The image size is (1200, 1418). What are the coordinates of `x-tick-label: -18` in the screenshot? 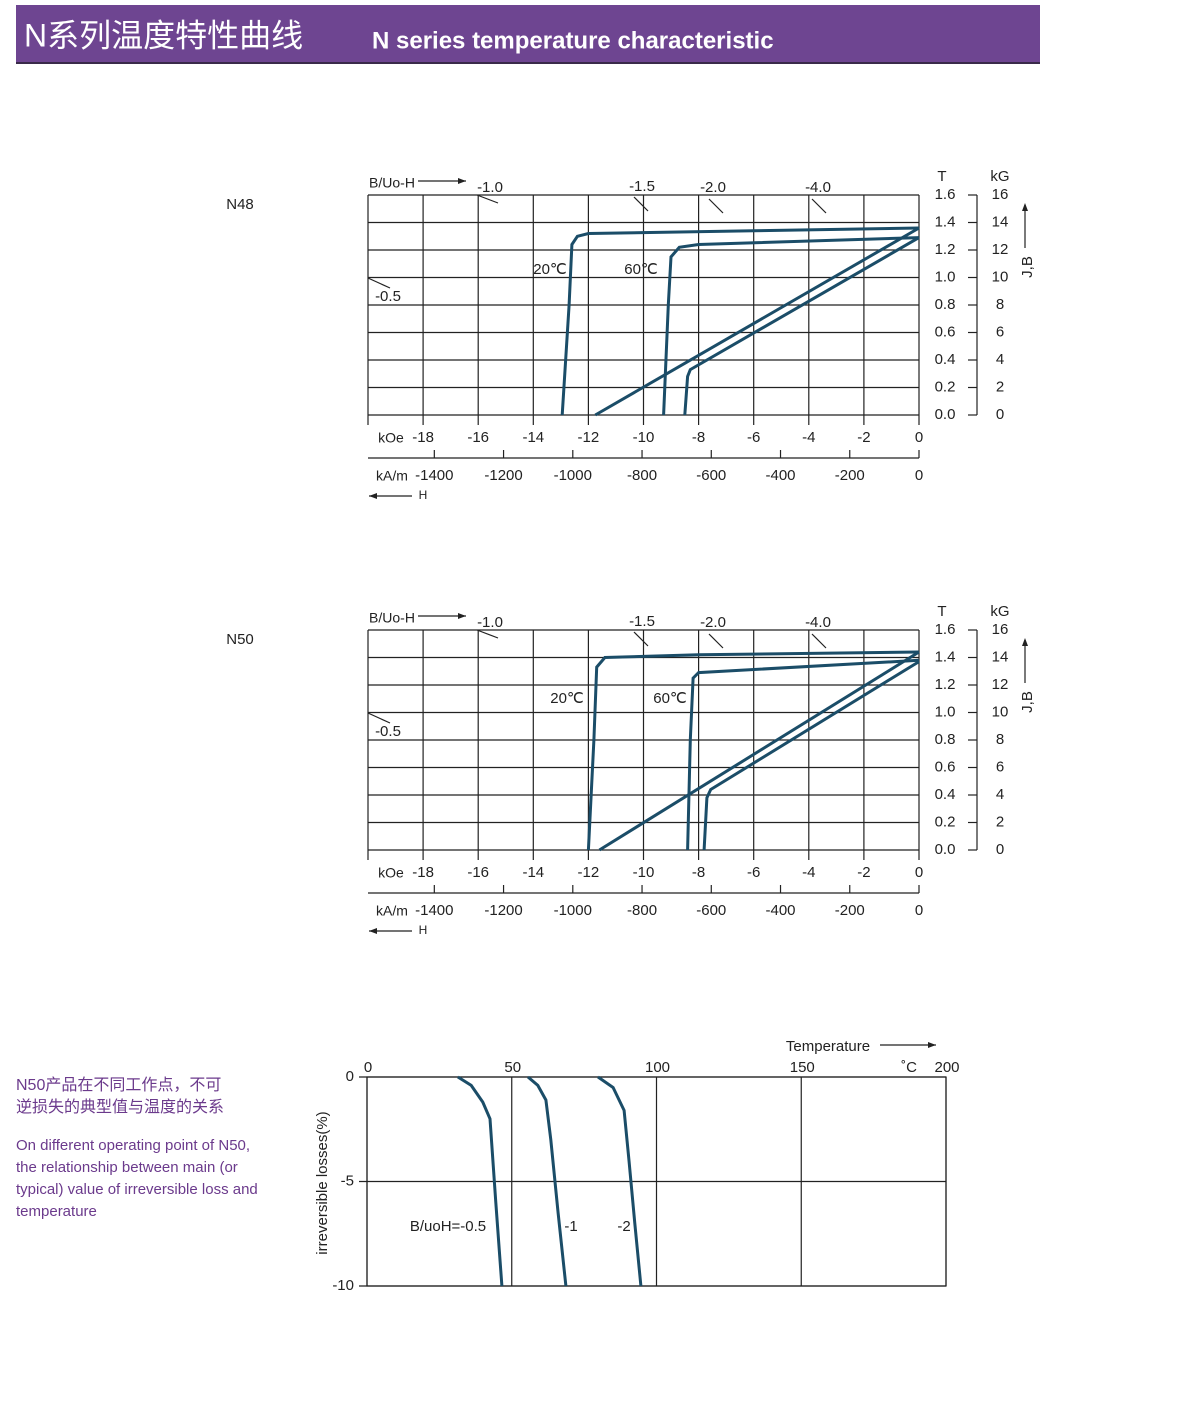 It's located at (423, 437).